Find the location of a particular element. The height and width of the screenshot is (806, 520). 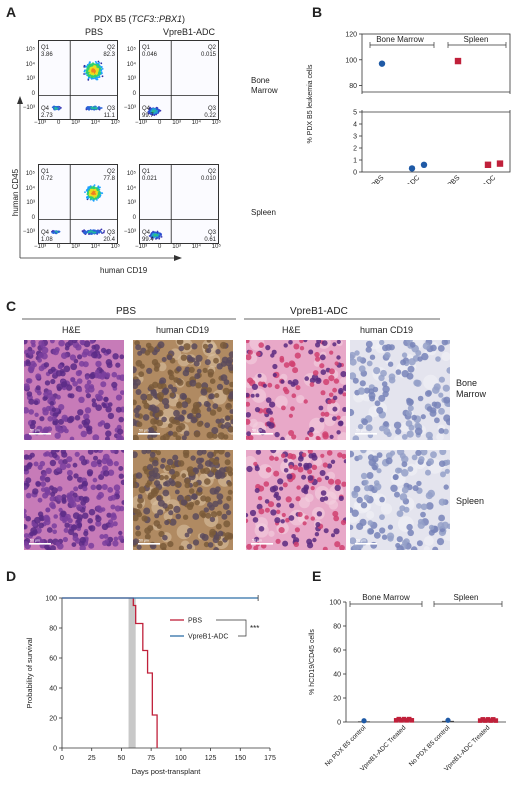

micrograph-scale-label: 50 µm is located at coordinates (257, 431).